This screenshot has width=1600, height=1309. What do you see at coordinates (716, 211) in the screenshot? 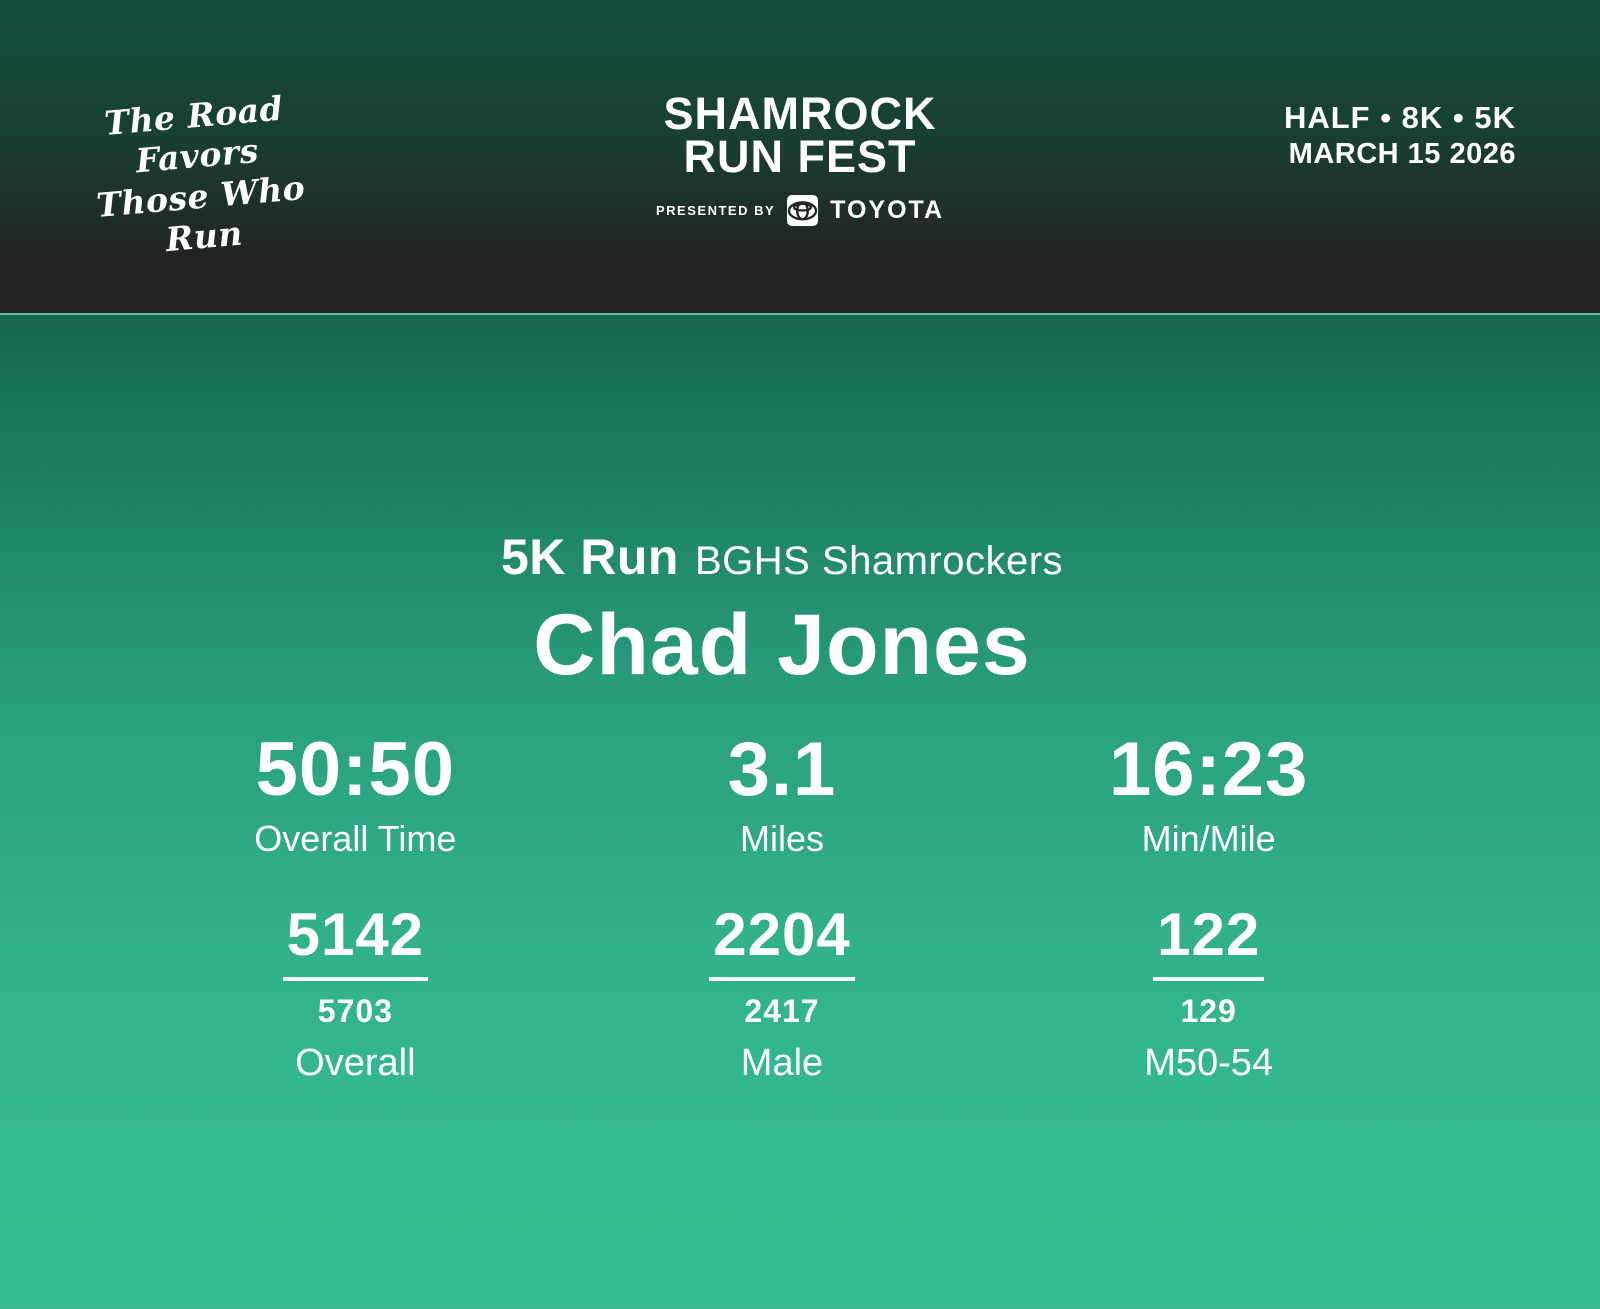
I see `presented-by-label: PRESENTED BY` at bounding box center [716, 211].